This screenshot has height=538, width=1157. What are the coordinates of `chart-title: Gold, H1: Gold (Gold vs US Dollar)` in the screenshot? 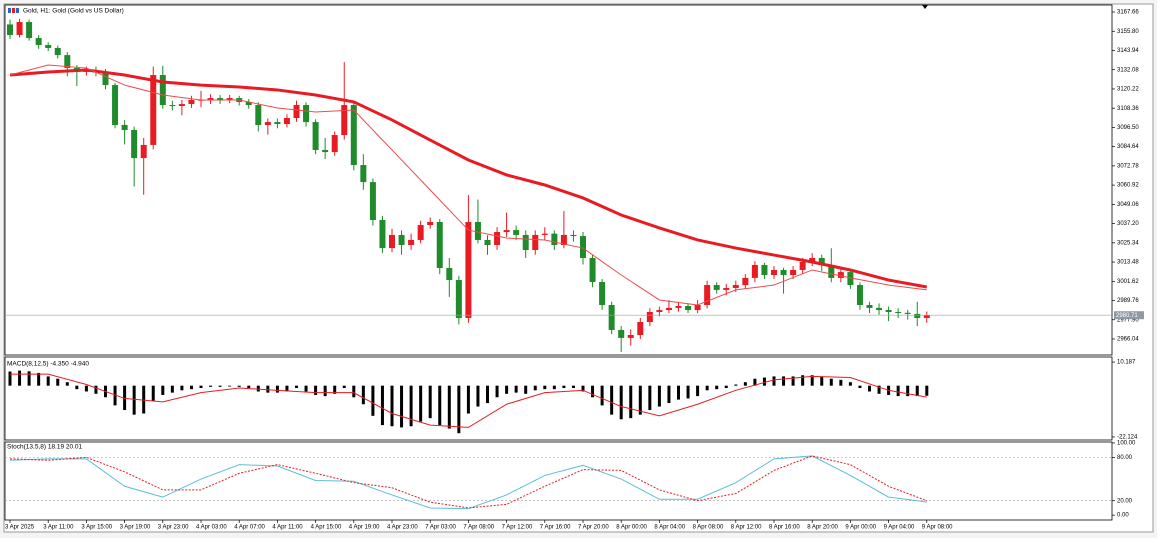 It's located at (73, 11).